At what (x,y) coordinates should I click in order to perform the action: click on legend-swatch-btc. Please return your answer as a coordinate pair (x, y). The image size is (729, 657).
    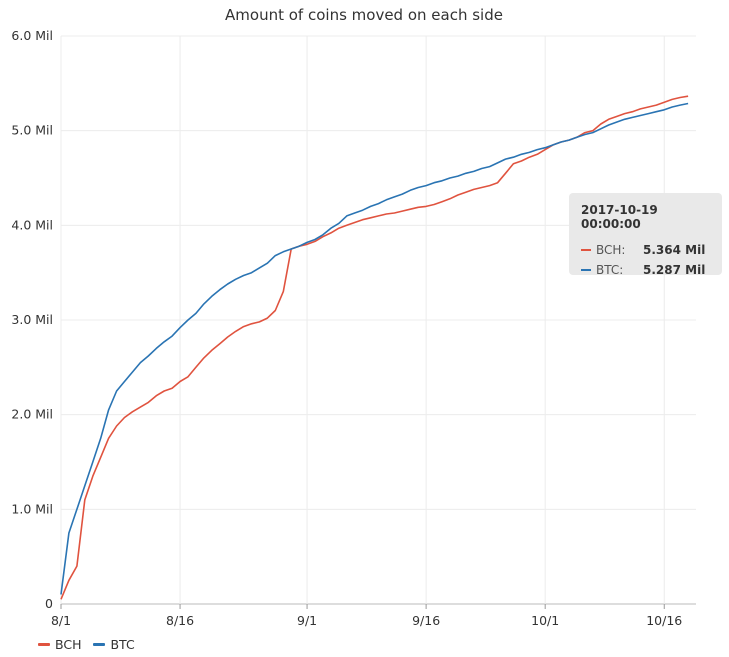
    Looking at the image, I should click on (99, 644).